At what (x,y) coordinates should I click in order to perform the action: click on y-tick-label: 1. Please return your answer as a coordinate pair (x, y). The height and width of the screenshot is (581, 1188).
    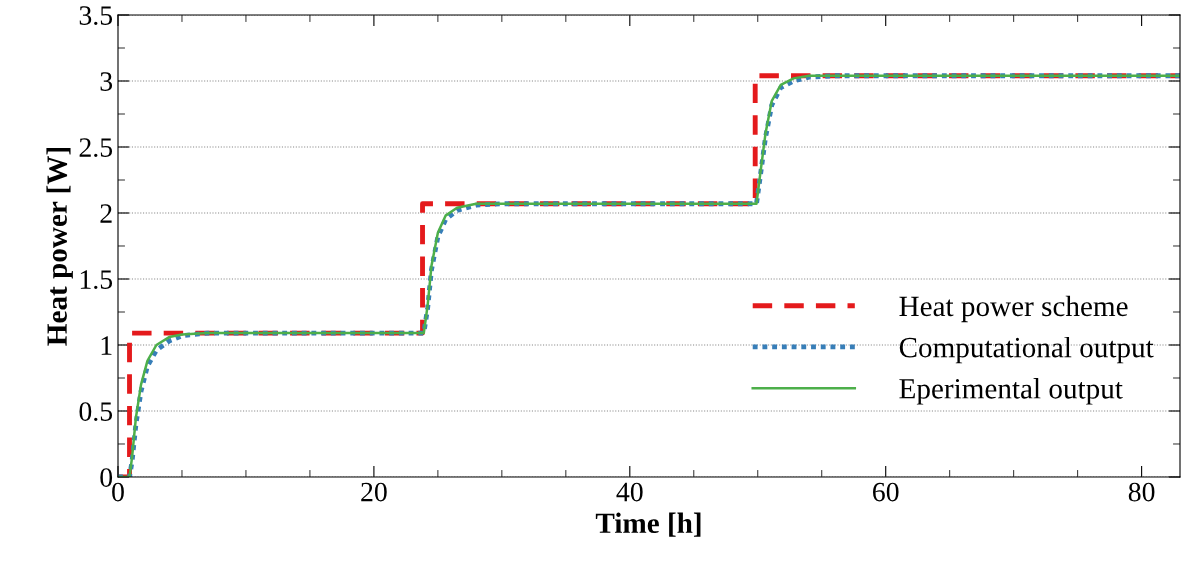
    Looking at the image, I should click on (106, 345).